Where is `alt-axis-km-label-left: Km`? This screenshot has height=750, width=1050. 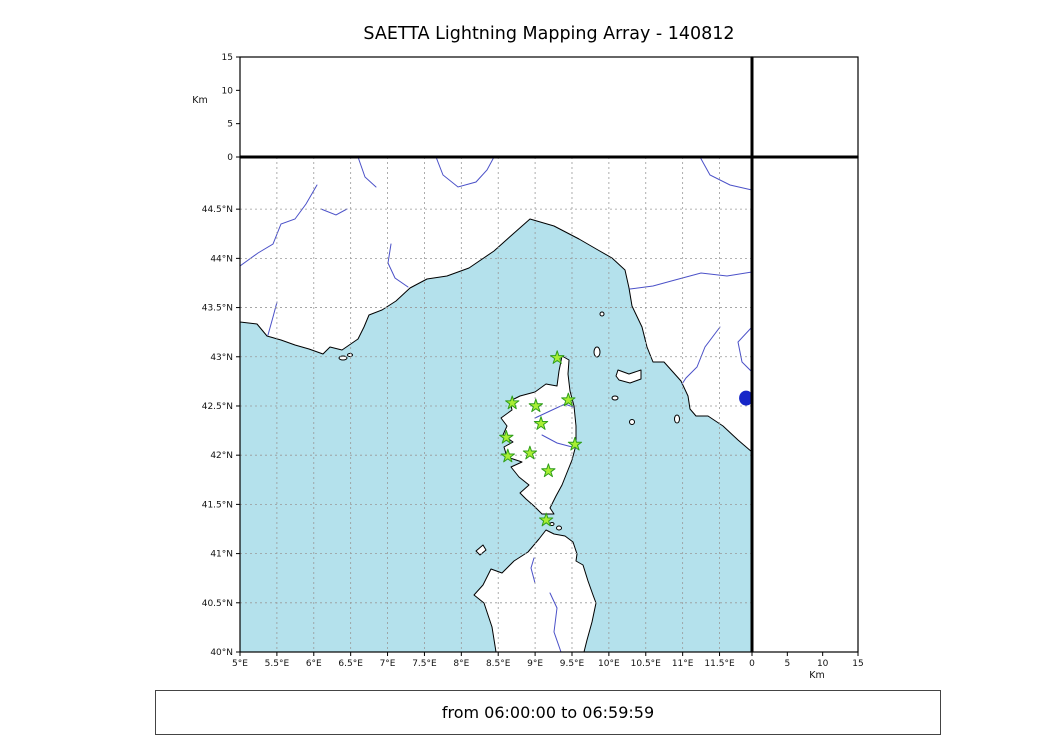
alt-axis-km-label-left: Km is located at coordinates (199, 100).